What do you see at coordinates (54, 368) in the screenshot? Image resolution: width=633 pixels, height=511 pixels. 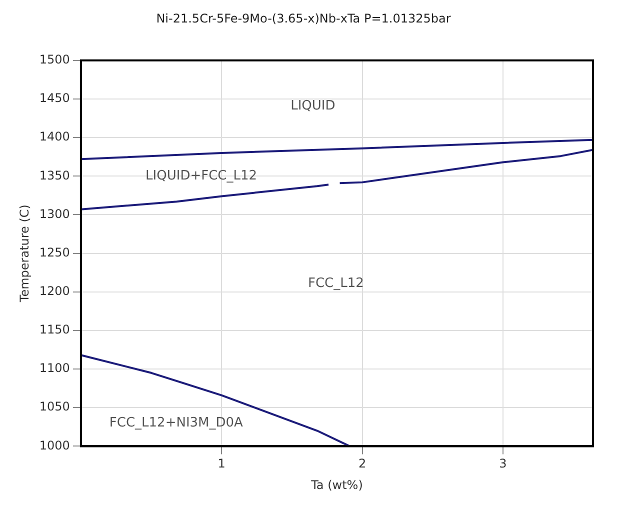 I see `y-tick-label: 1100` at bounding box center [54, 368].